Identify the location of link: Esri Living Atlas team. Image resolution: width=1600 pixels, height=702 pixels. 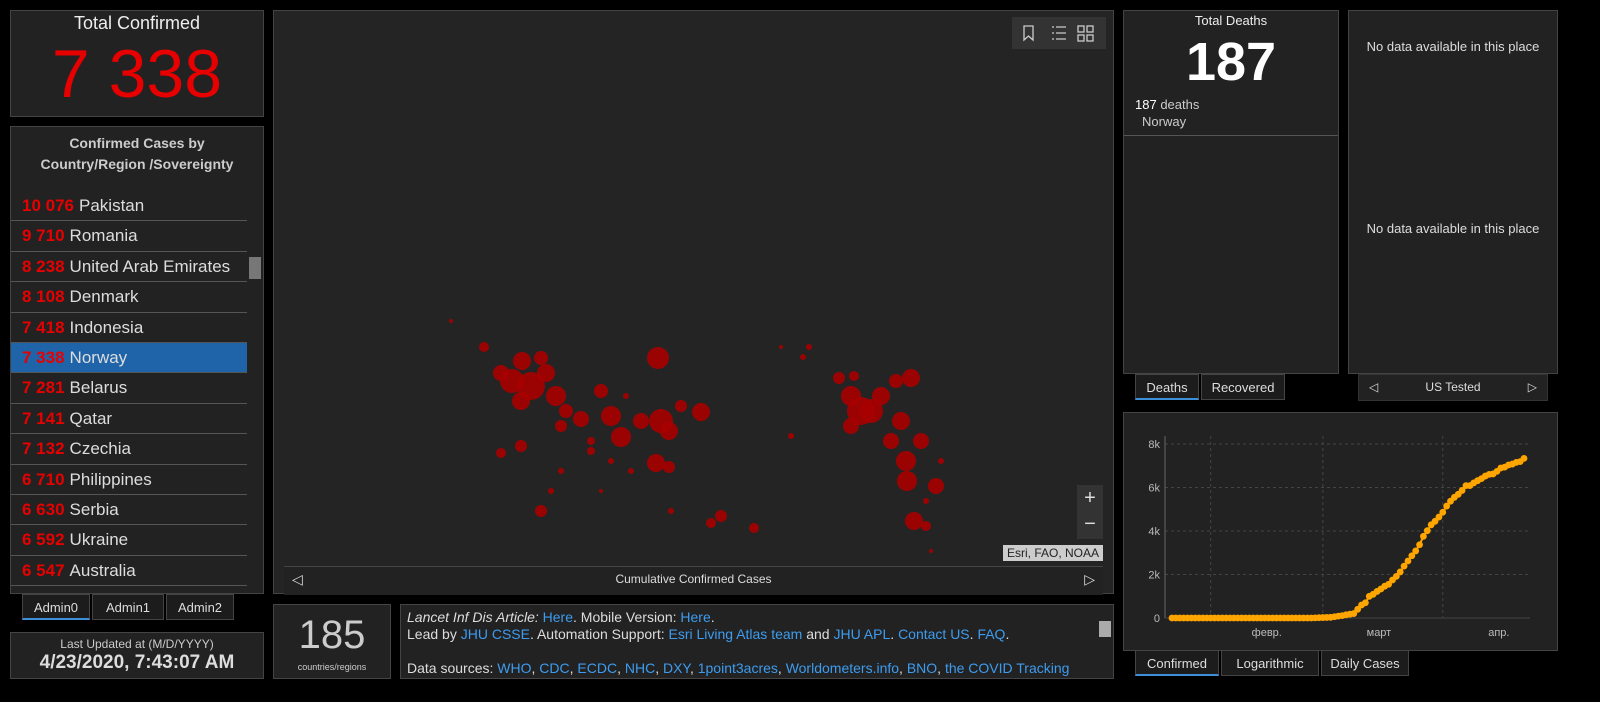
(735, 634).